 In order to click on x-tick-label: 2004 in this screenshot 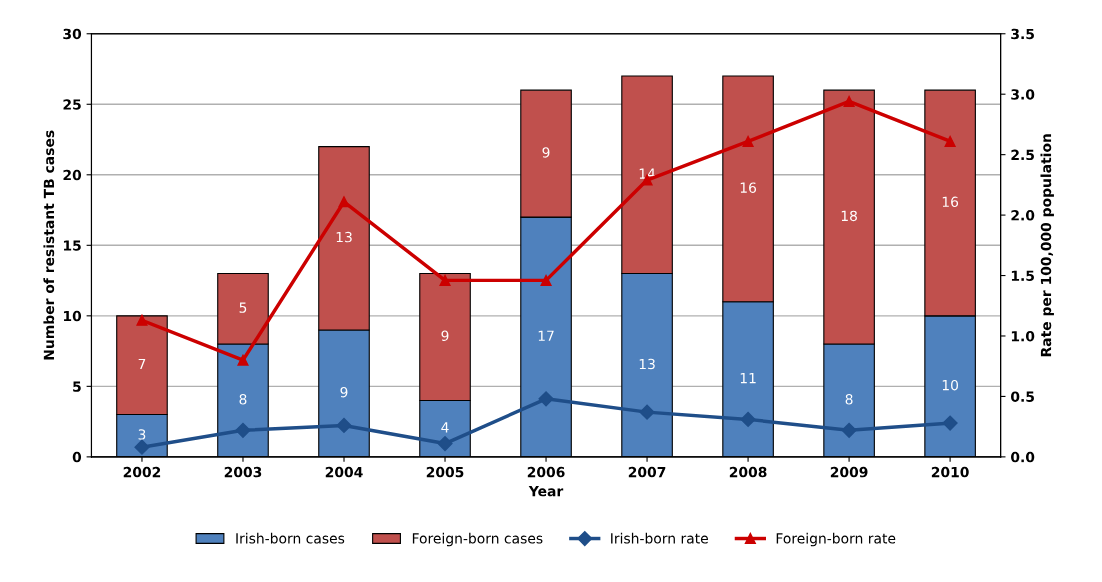, I will do `click(344, 472)`.